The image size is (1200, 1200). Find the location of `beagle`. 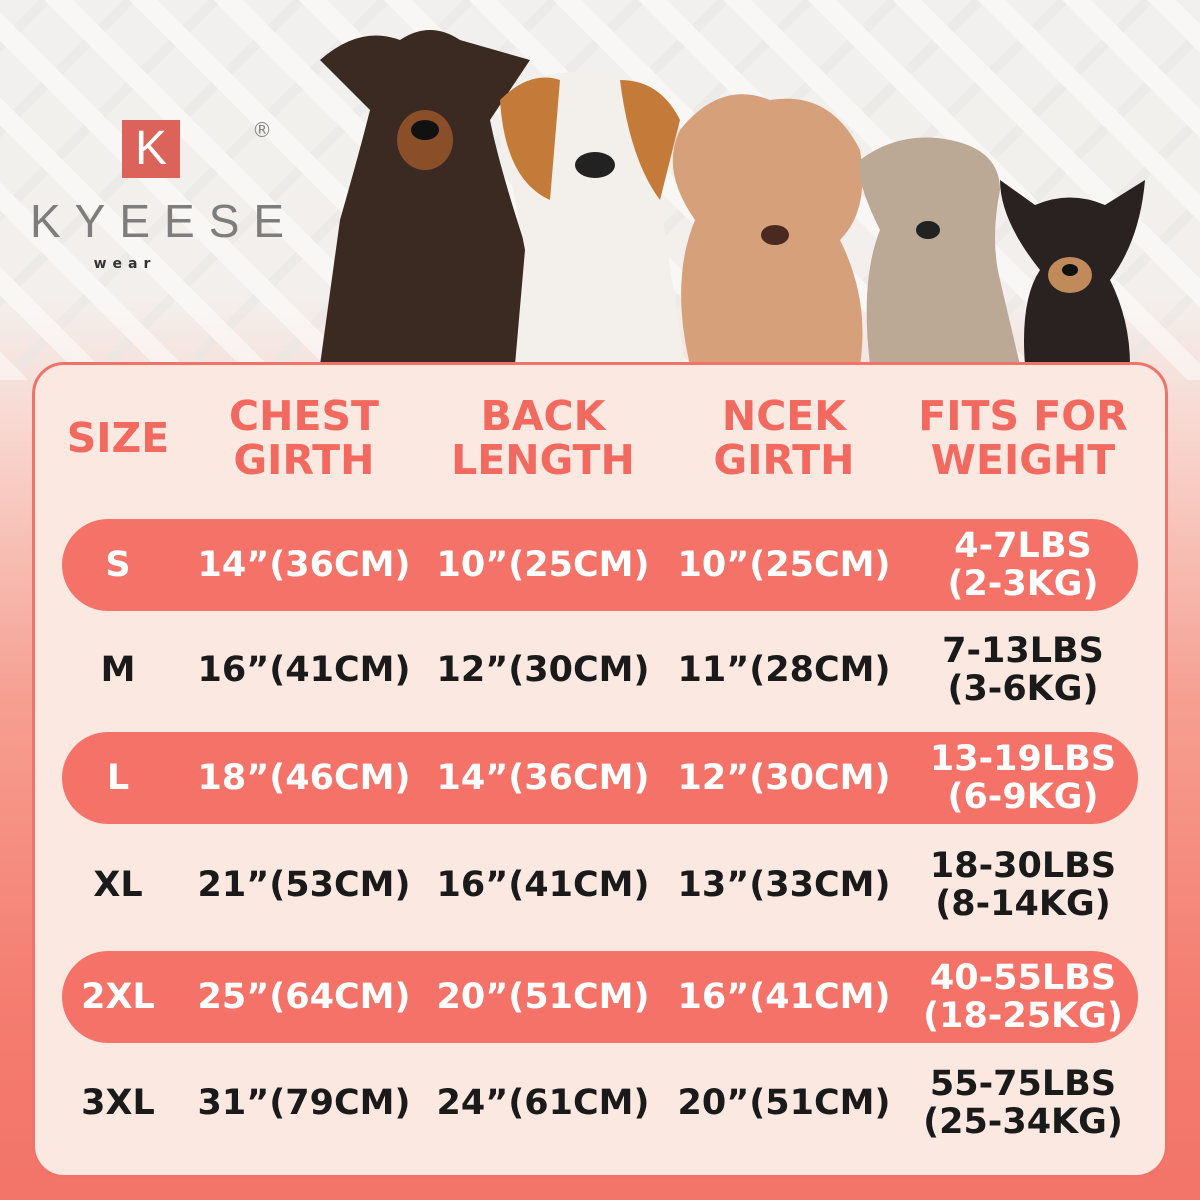

beagle is located at coordinates (591, 218).